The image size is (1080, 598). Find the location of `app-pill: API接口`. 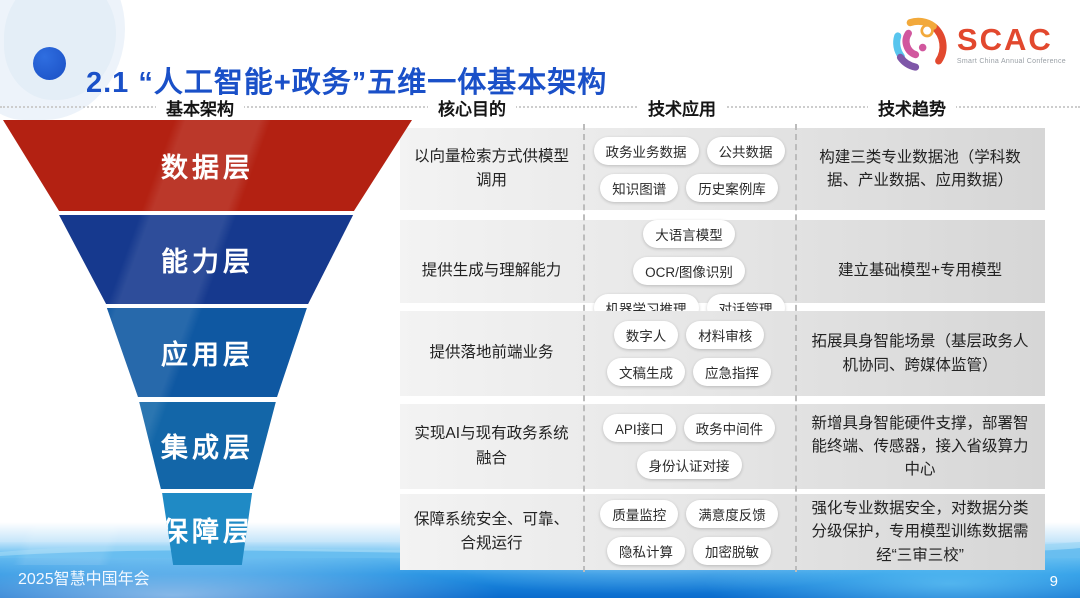

app-pill: API接口 is located at coordinates (639, 428).